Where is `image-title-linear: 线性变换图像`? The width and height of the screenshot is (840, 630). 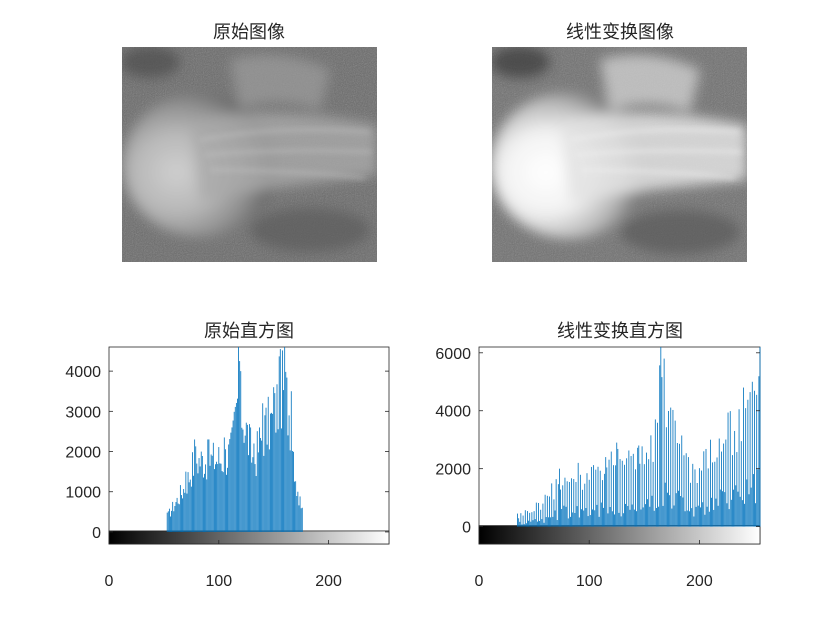 image-title-linear: 线性变换图像 is located at coordinates (620, 32).